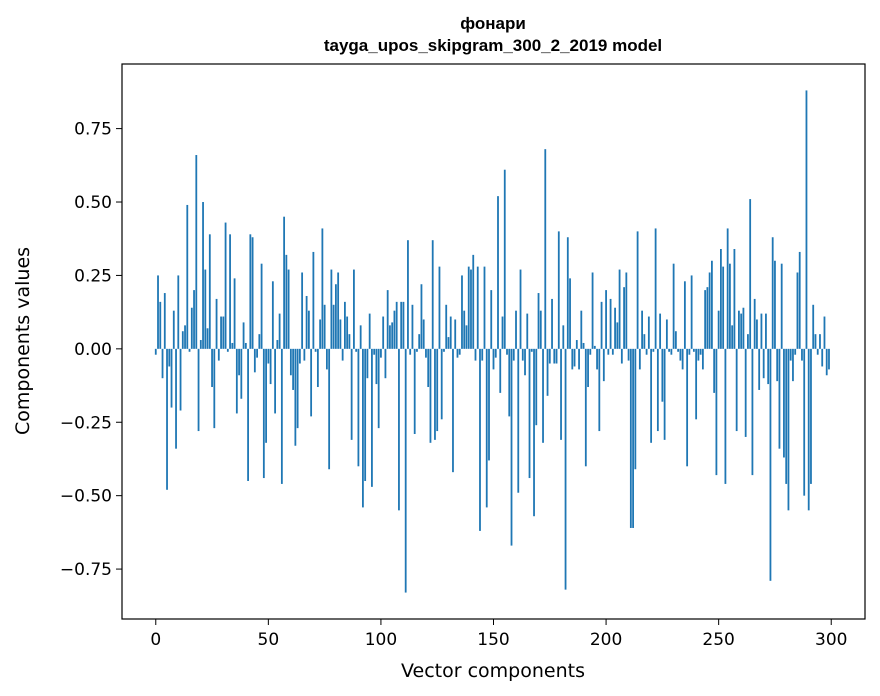 This screenshot has width=880, height=696. What do you see at coordinates (23, 341) in the screenshot?
I see `y-axis-label: Components values` at bounding box center [23, 341].